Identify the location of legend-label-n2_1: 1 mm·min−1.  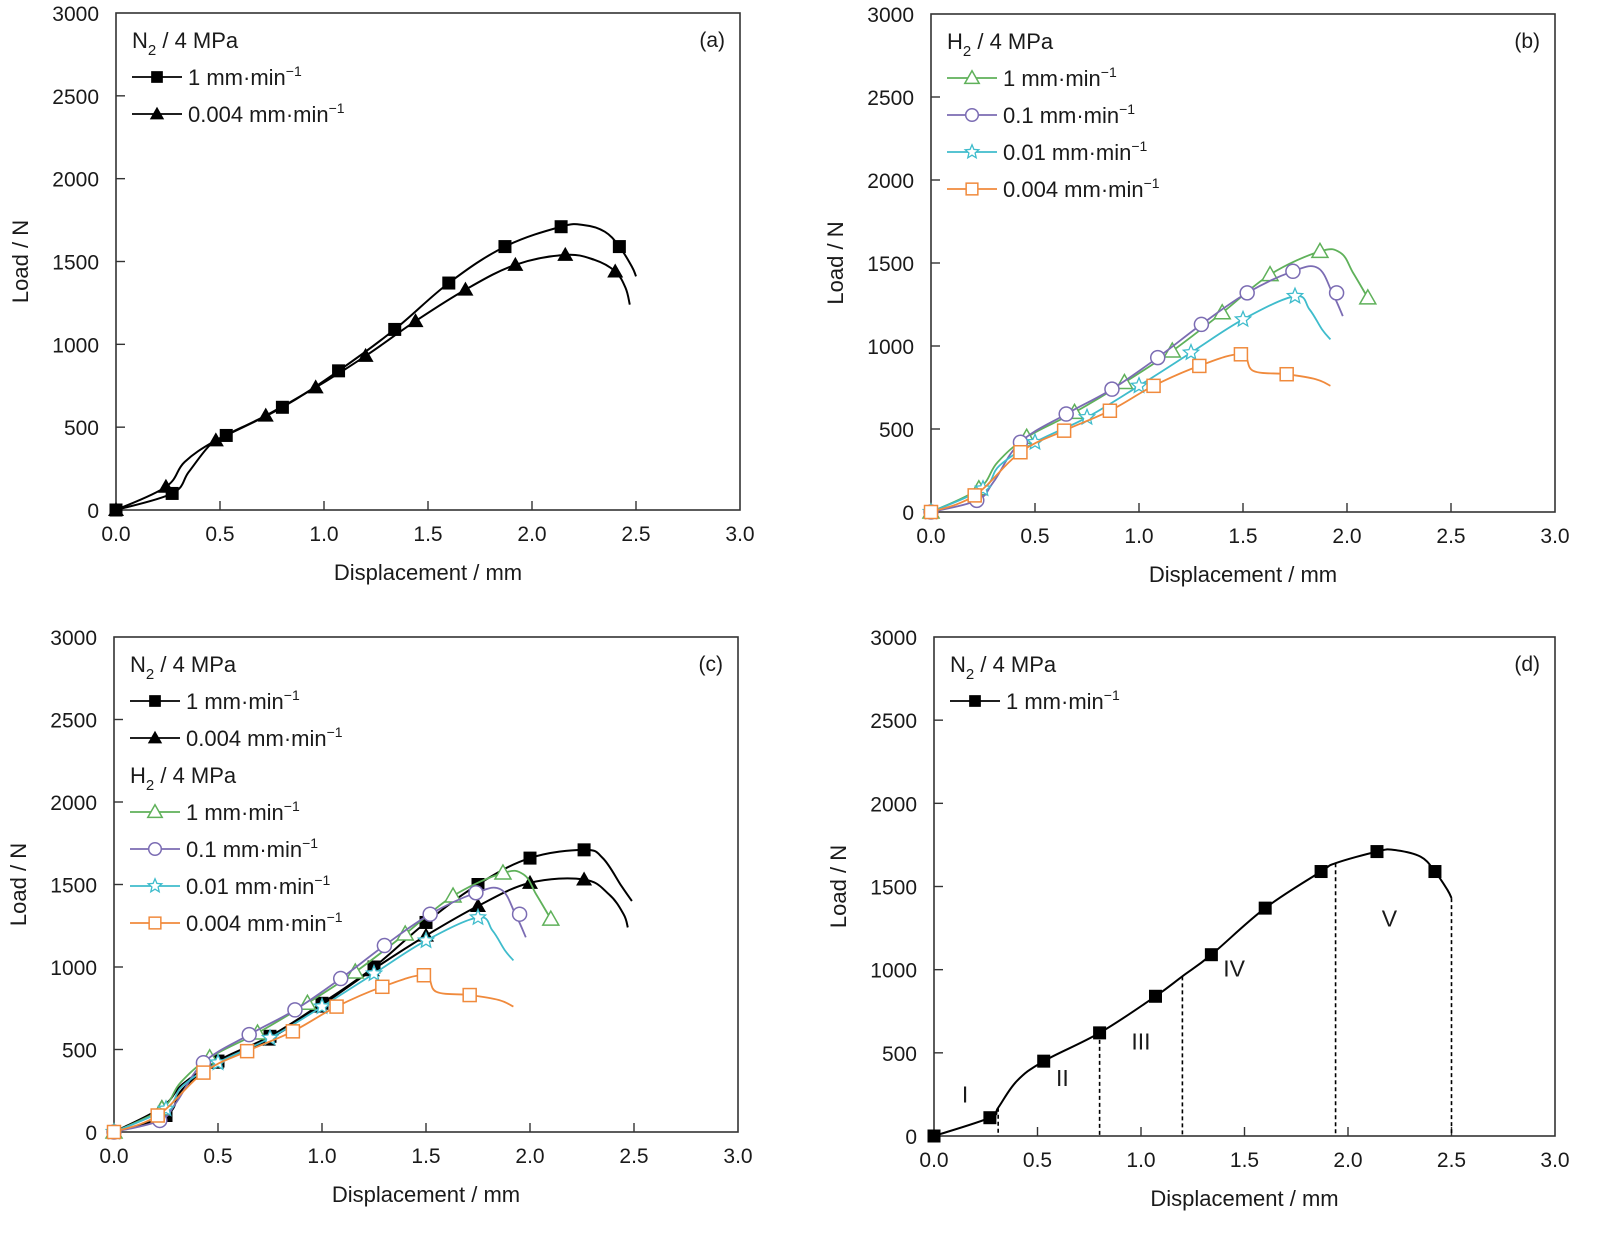
(243, 700).